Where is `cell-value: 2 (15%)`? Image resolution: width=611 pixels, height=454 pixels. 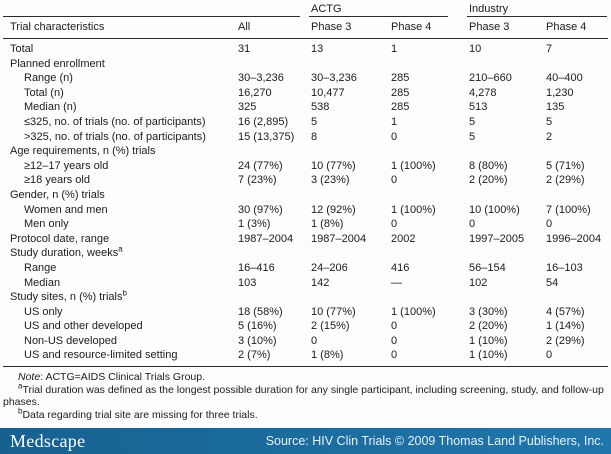 cell-value: 2 (15%) is located at coordinates (330, 326).